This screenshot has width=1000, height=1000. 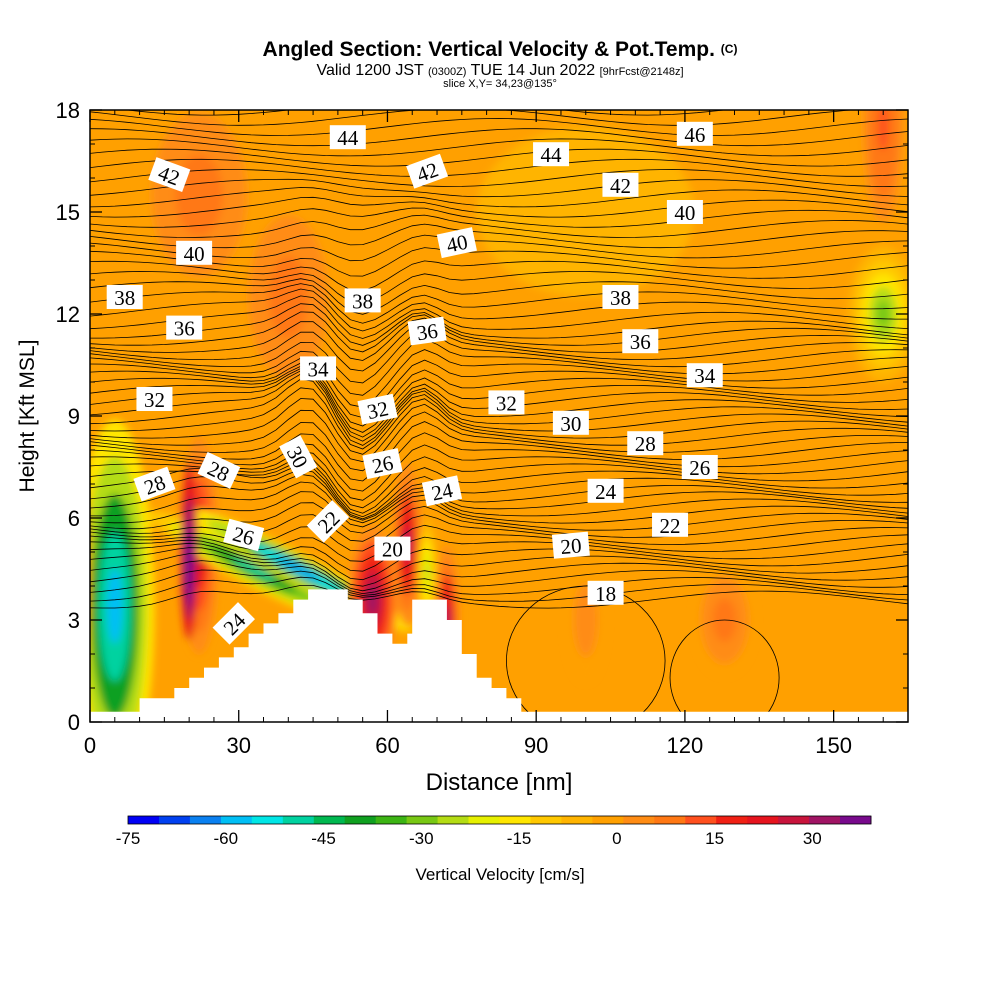 What do you see at coordinates (616, 838) in the screenshot?
I see `colorbar-tick-label: 0` at bounding box center [616, 838].